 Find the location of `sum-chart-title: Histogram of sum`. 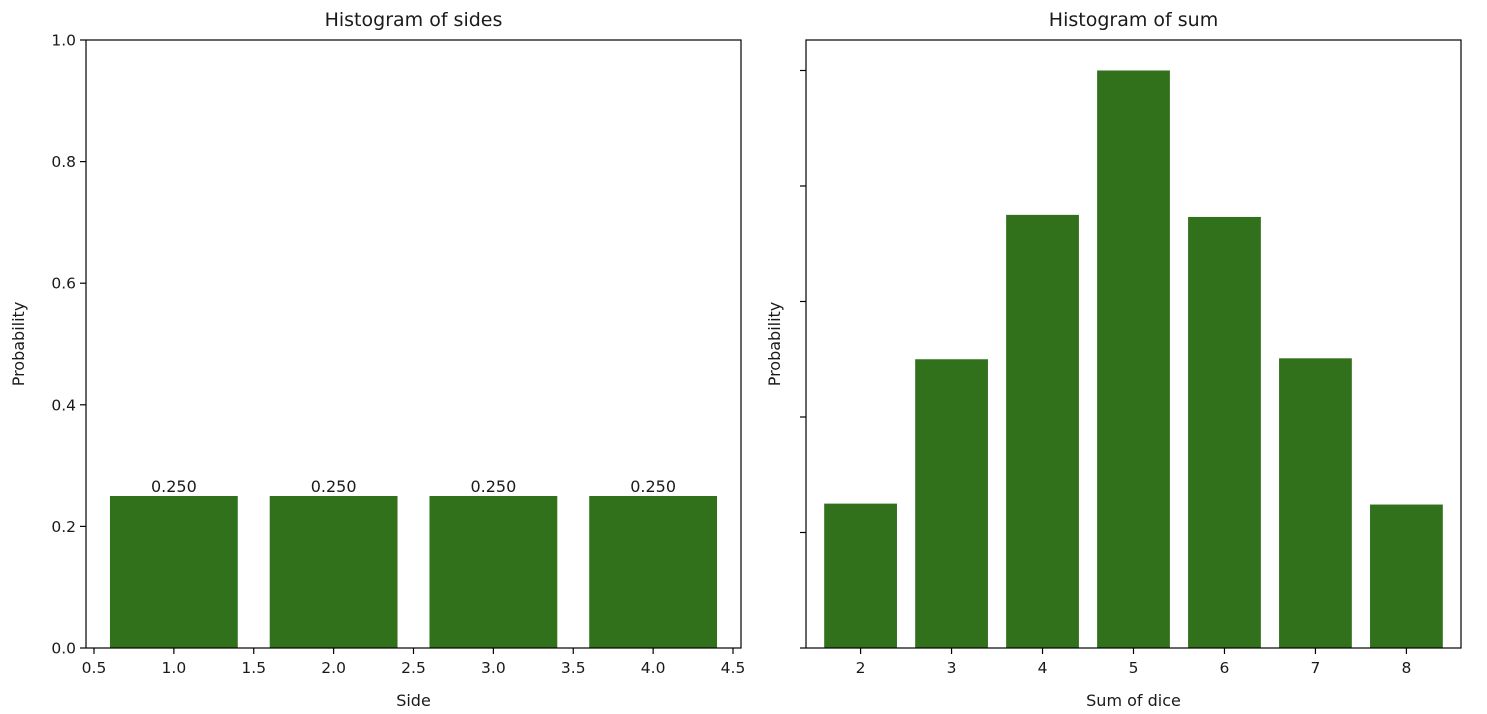

sum-chart-title: Histogram of sum is located at coordinates (1133, 20).